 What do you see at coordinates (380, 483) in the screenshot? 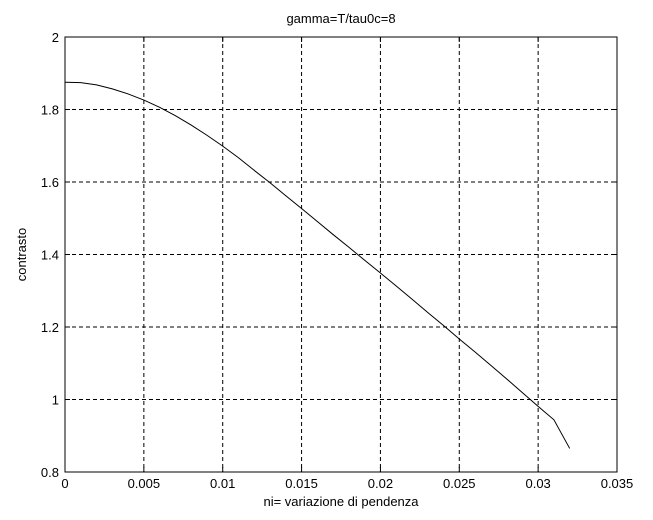
I see `x-tick-label: 0.02` at bounding box center [380, 483].